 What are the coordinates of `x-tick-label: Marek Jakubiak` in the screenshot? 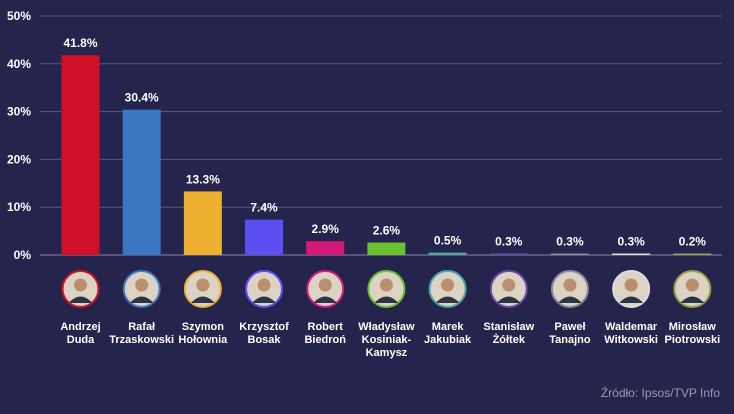 It's located at (448, 333).